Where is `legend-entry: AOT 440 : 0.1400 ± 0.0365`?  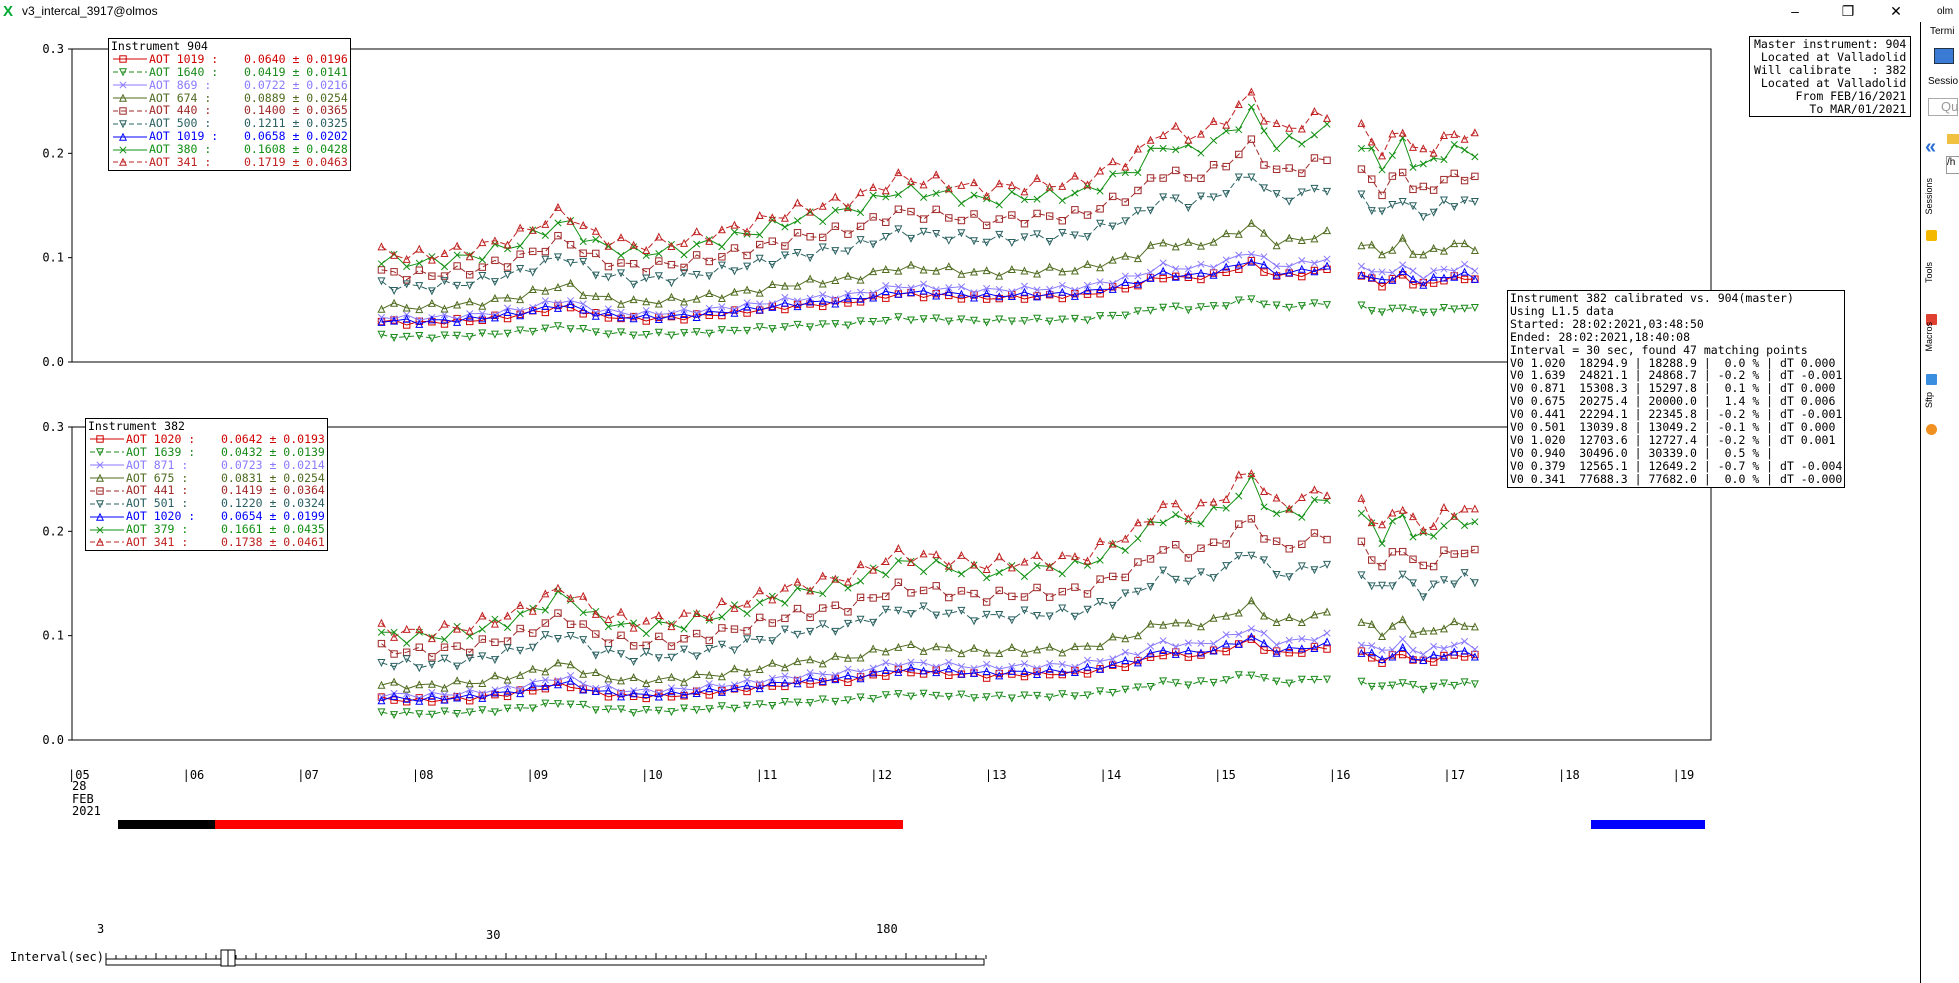 legend-entry: AOT 440 : 0.1400 ± 0.0365 is located at coordinates (229, 110).